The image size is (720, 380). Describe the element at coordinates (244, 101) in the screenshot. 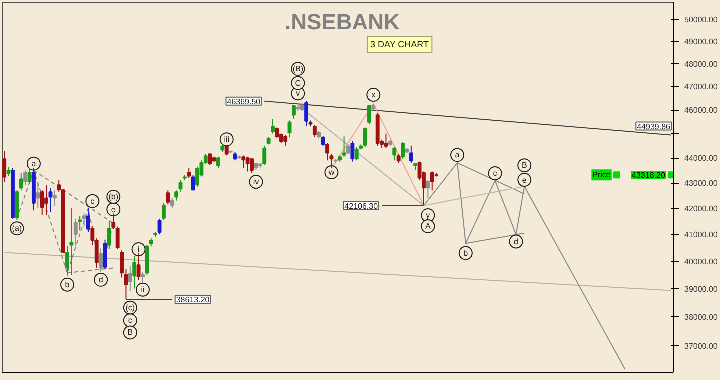

I see `data-label: 46369.50` at that location.